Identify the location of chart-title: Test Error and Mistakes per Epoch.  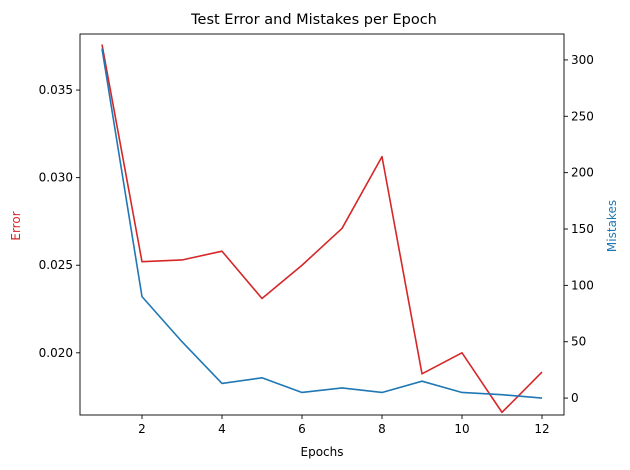
(313, 20).